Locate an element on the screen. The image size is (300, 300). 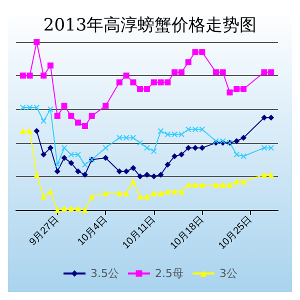
chart-title: 2013年高淳螃蟹价格走势图 is located at coordinates (150, 26).